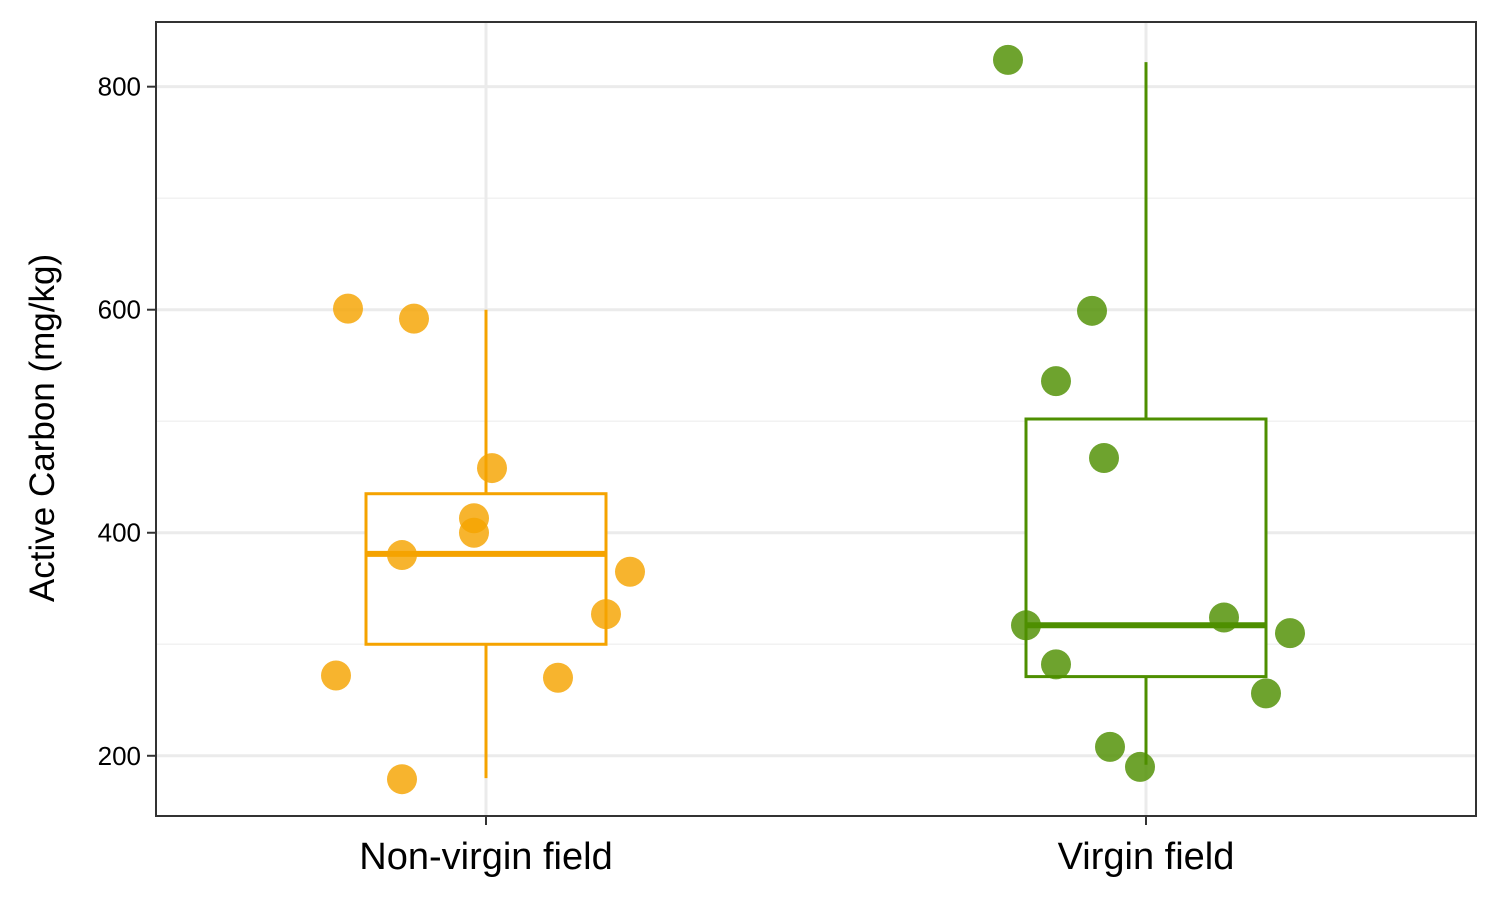 Image resolution: width=1500 pixels, height=900 pixels. What do you see at coordinates (485, 857) in the screenshot?
I see `x-tick-label: Non-virgin field` at bounding box center [485, 857].